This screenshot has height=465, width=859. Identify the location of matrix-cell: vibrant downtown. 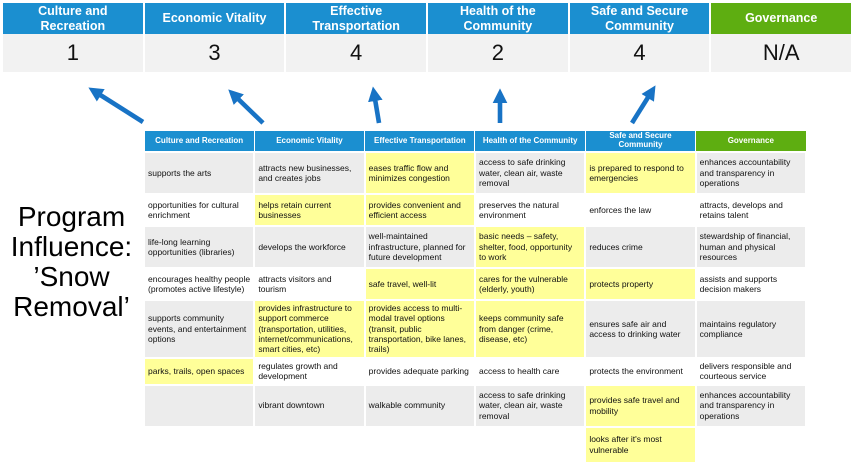
(309, 405).